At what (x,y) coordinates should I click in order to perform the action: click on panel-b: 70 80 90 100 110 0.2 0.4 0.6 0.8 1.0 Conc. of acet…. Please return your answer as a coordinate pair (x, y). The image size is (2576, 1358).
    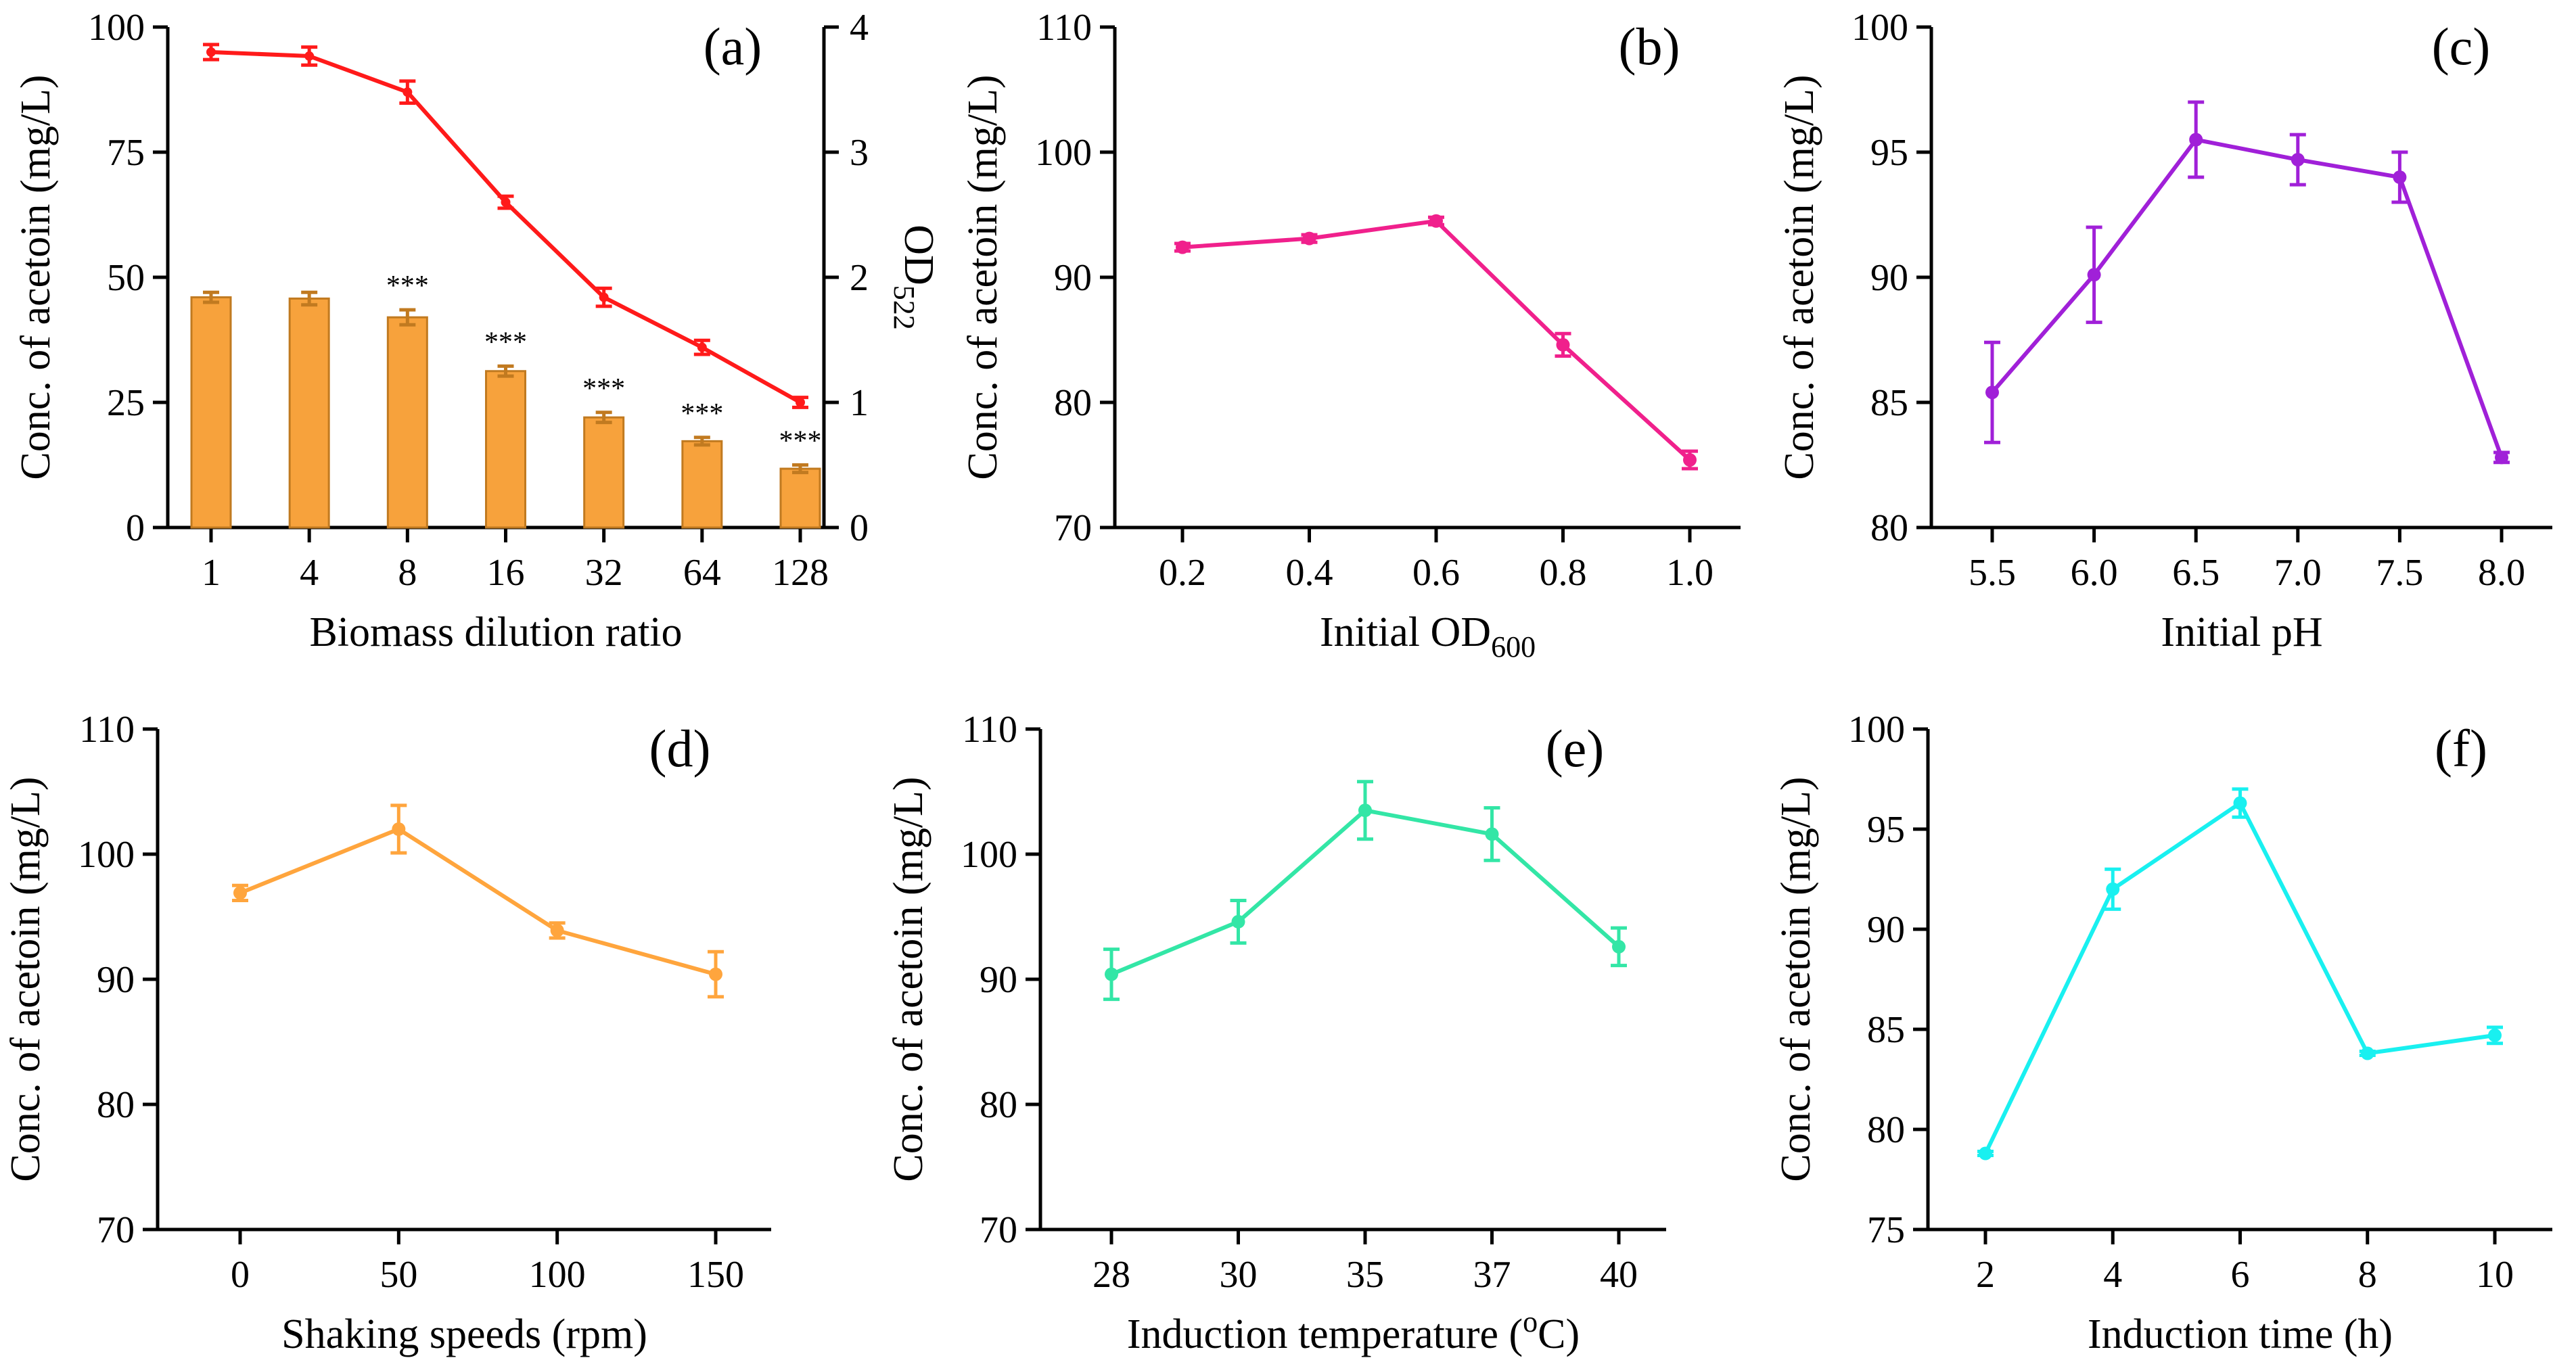
    Looking at the image, I should click on (1350, 335).